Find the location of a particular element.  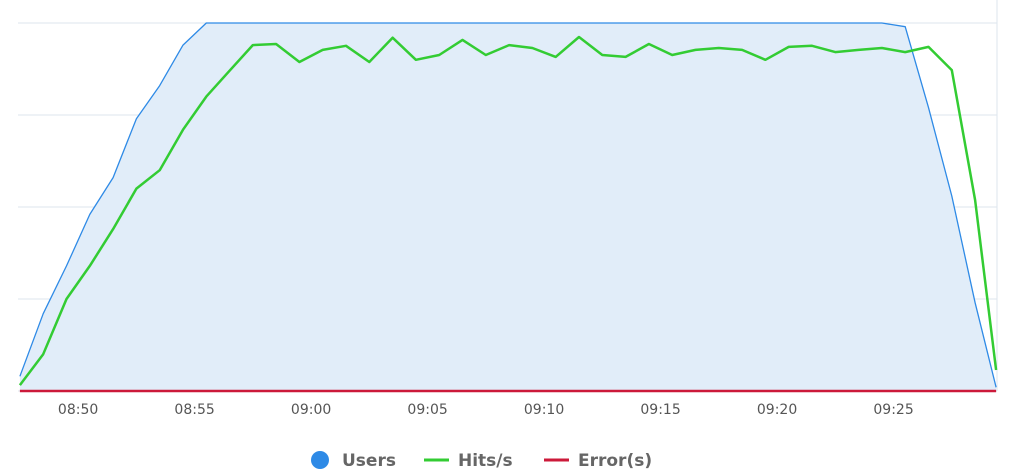

legend-label: Users is located at coordinates (369, 461).